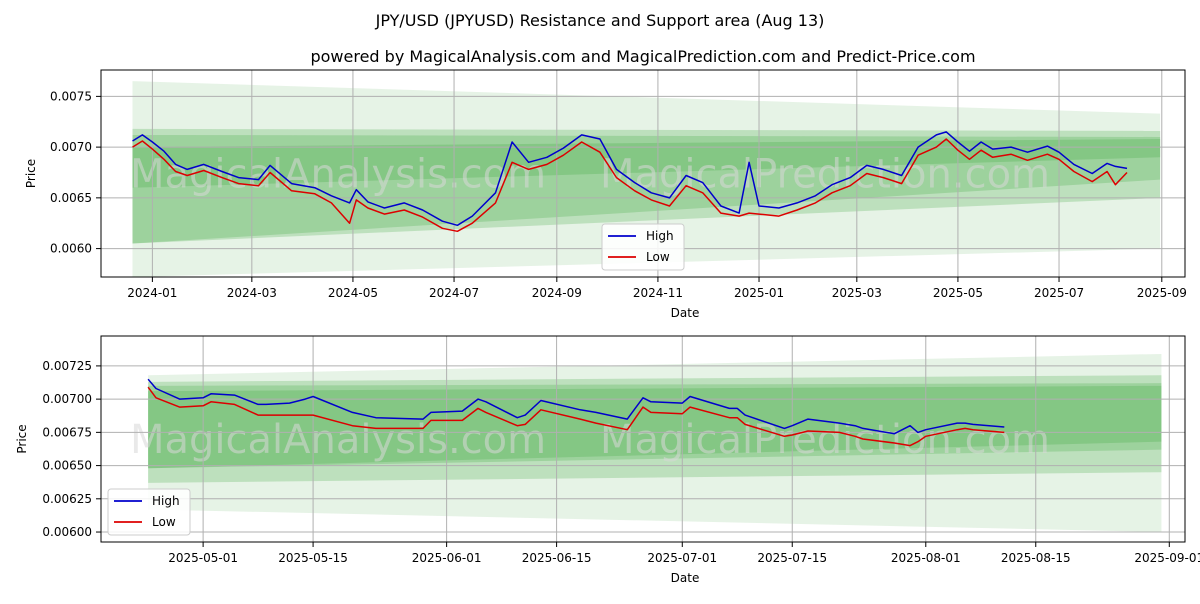  Describe the element at coordinates (658, 293) in the screenshot. I see `x-tick-label: 2024-11` at that location.